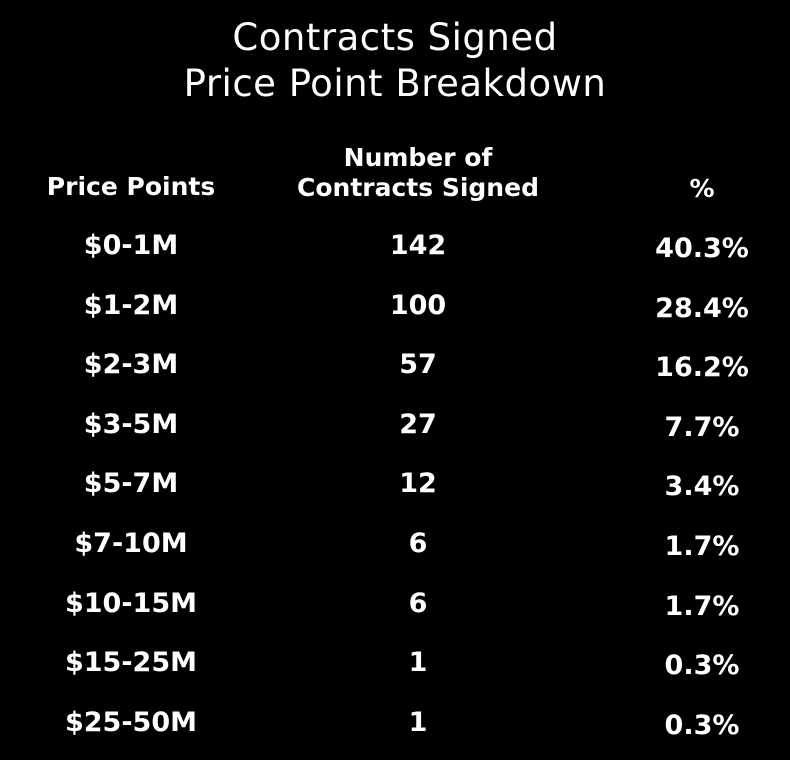 The width and height of the screenshot is (790, 760). I want to click on price-cell: $15-25M, so click(130, 662).